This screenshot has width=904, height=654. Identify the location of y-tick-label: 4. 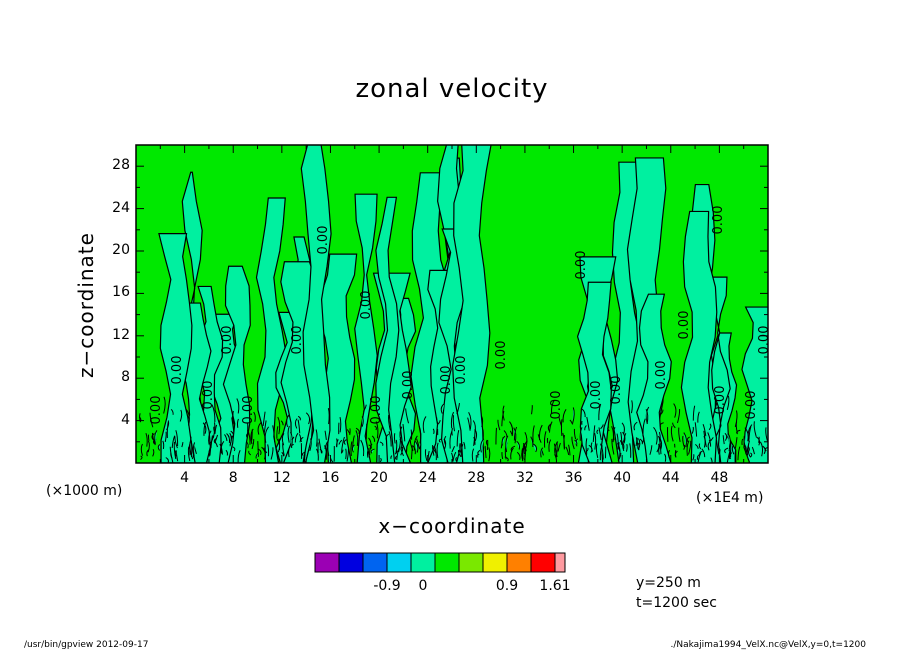
(125, 419).